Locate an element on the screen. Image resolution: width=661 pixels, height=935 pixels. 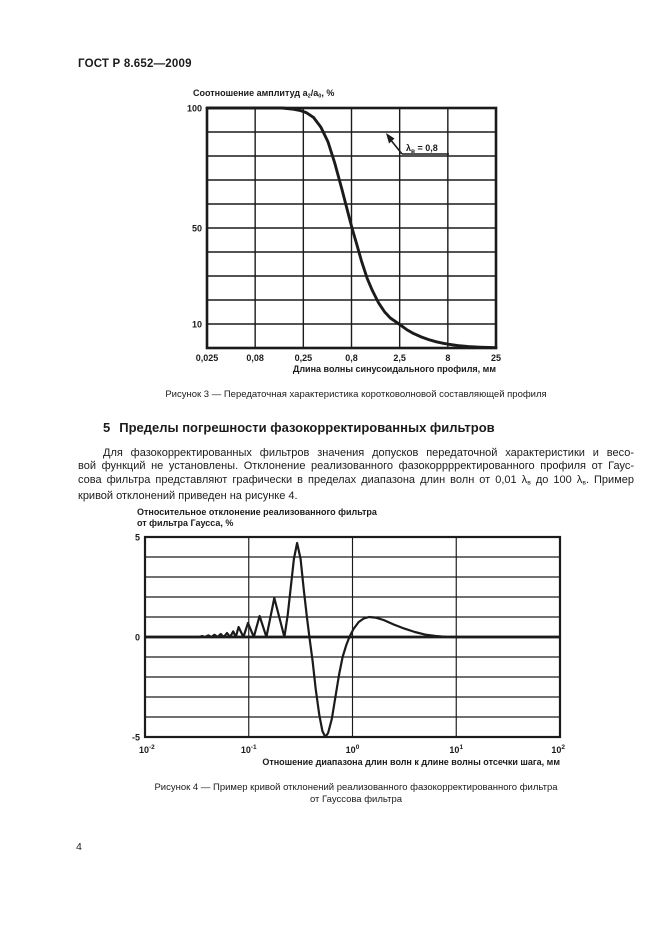
figure4-y-axis-title-line2: от фильтра Гаусса, % is located at coordinates (185, 523).